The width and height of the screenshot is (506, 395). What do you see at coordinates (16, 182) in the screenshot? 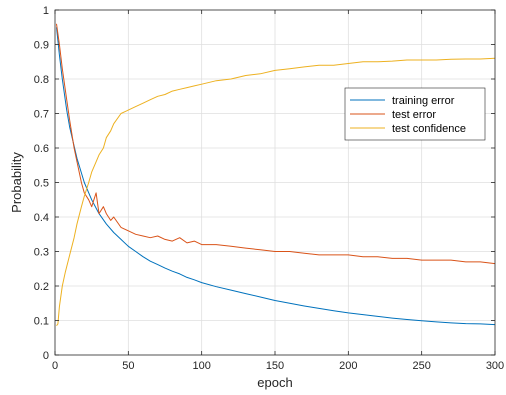
I see `y-axis-label: Probability` at bounding box center [16, 182].